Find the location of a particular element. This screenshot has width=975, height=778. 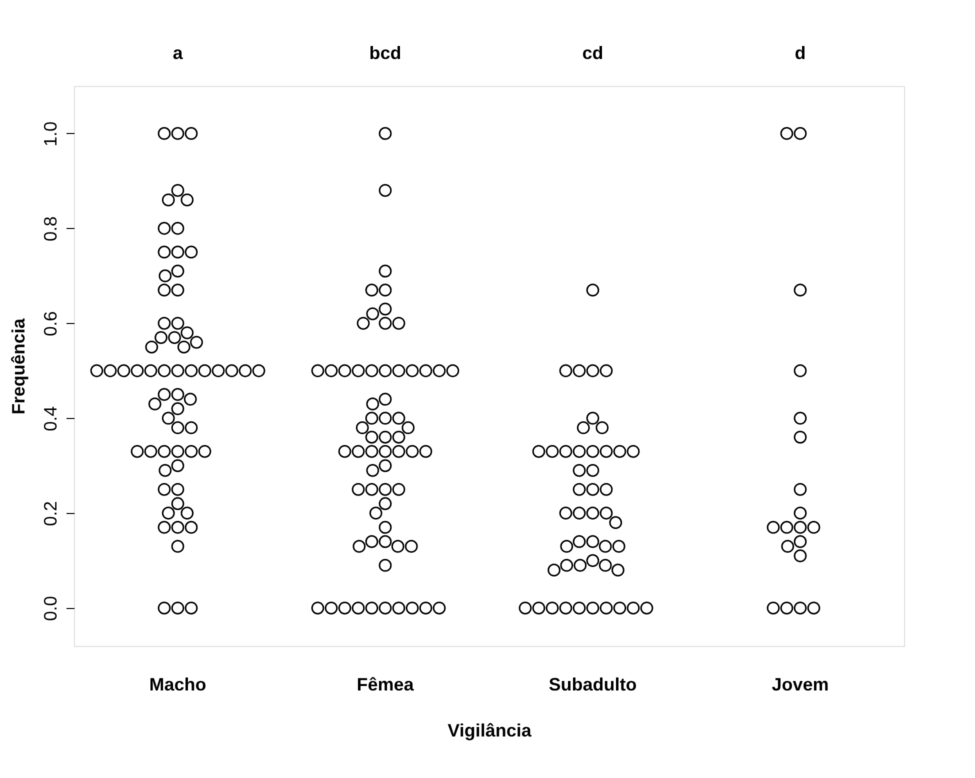

x-tick-label: Subadulto is located at coordinates (592, 684).